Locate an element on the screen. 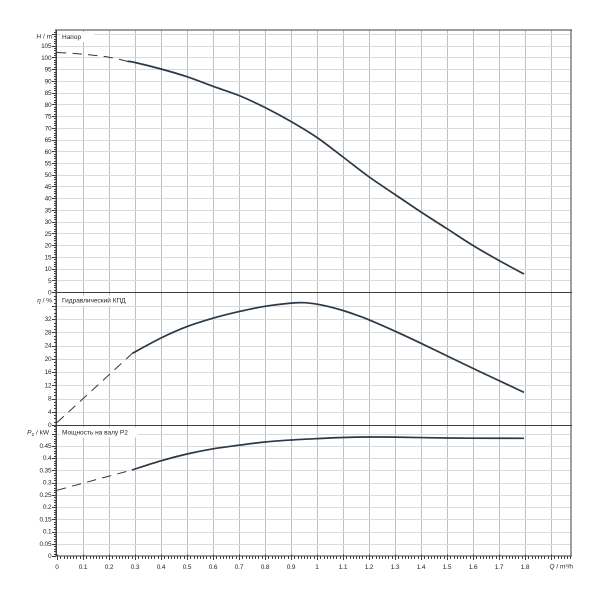 This screenshot has height=600, width=600. svg-text: 80 is located at coordinates (48, 105).